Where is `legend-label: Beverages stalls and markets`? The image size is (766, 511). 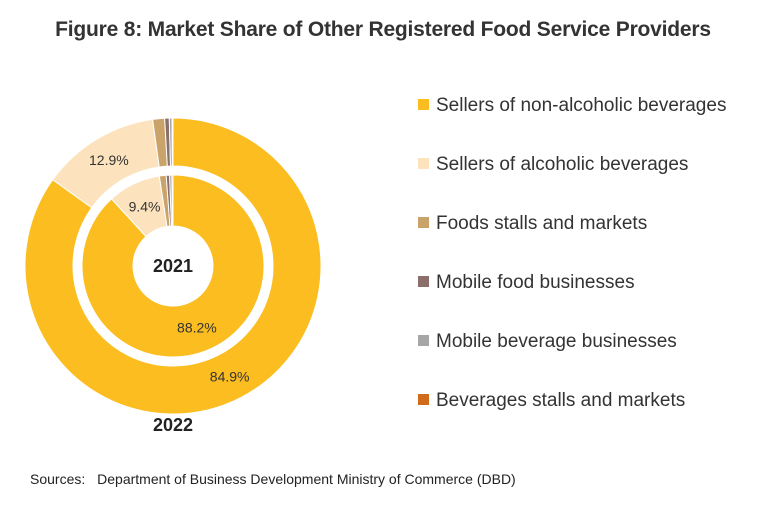
legend-label: Beverages stalls and markets is located at coordinates (561, 400).